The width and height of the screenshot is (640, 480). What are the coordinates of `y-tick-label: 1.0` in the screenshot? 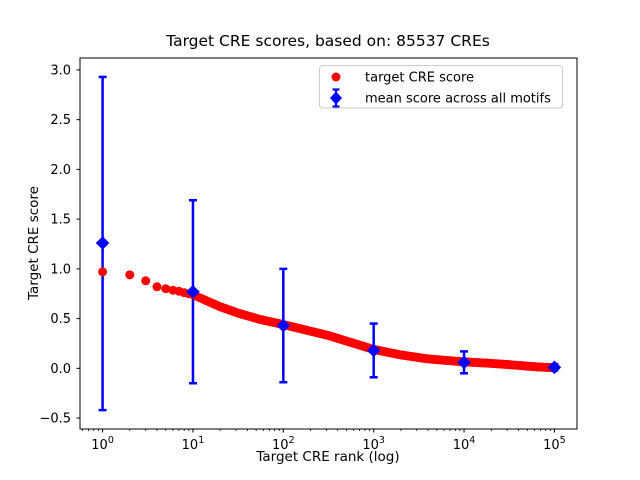 It's located at (60, 269).